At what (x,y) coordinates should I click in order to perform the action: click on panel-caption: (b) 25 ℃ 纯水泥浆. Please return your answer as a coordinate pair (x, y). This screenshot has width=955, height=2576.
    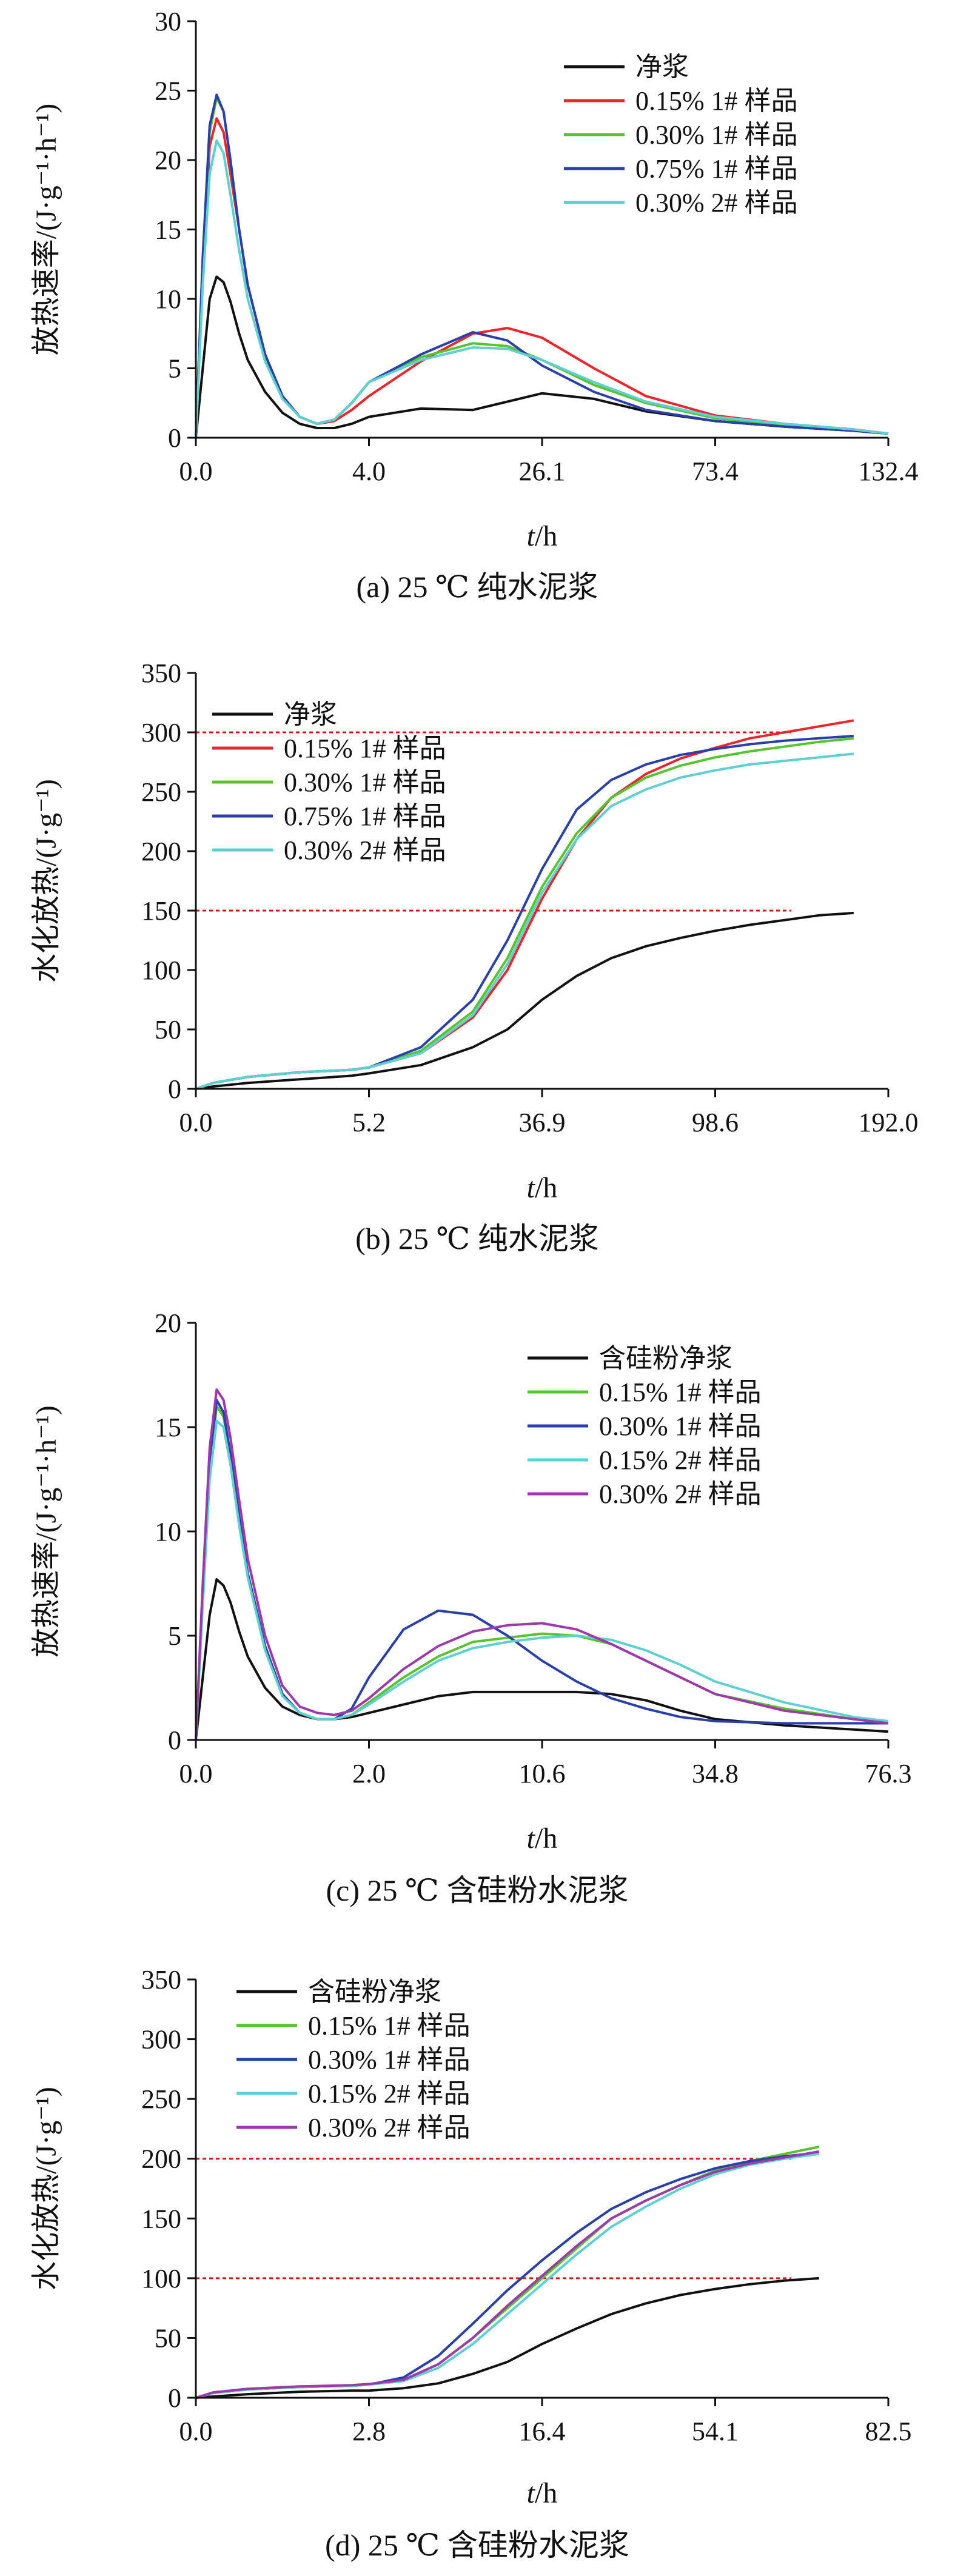
    Looking at the image, I should click on (477, 1239).